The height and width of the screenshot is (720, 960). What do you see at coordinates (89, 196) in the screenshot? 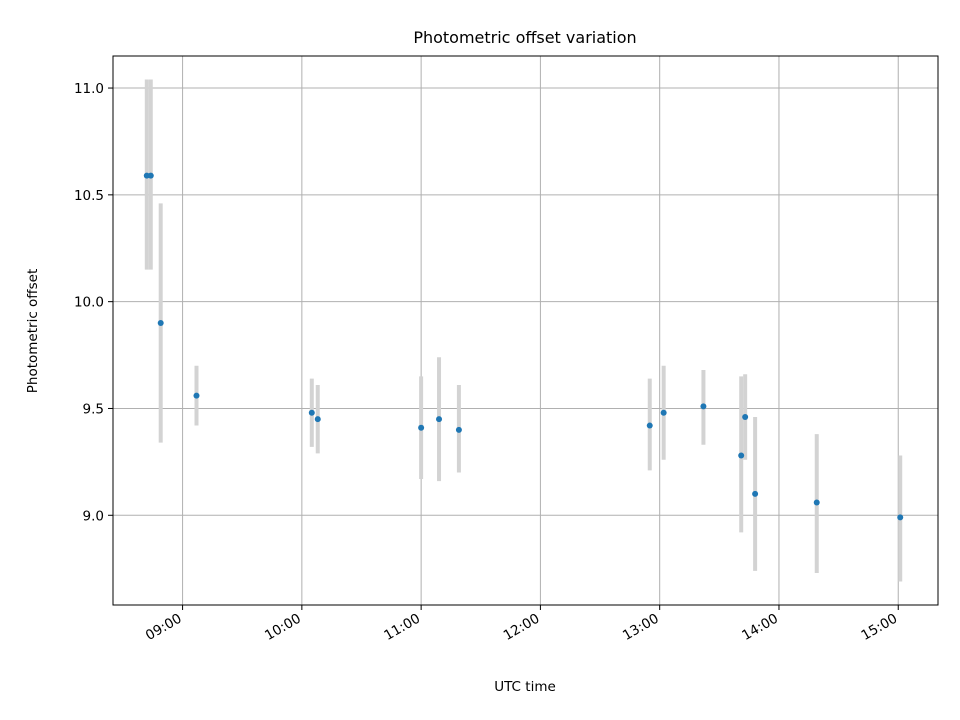
I see `y-tick-label: 10.5` at bounding box center [89, 196].